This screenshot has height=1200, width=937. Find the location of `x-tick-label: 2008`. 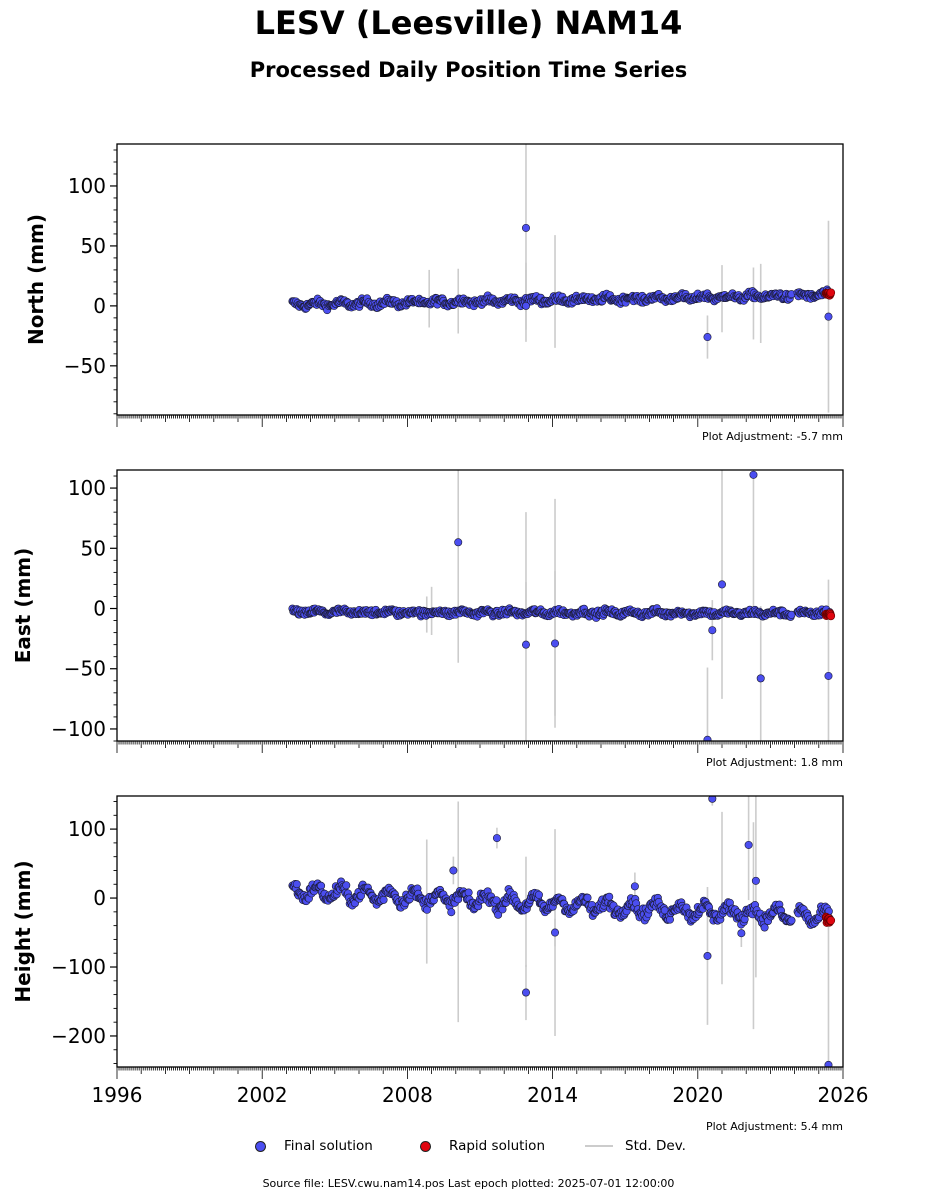

x-tick-label: 2008 is located at coordinates (407, 1095).